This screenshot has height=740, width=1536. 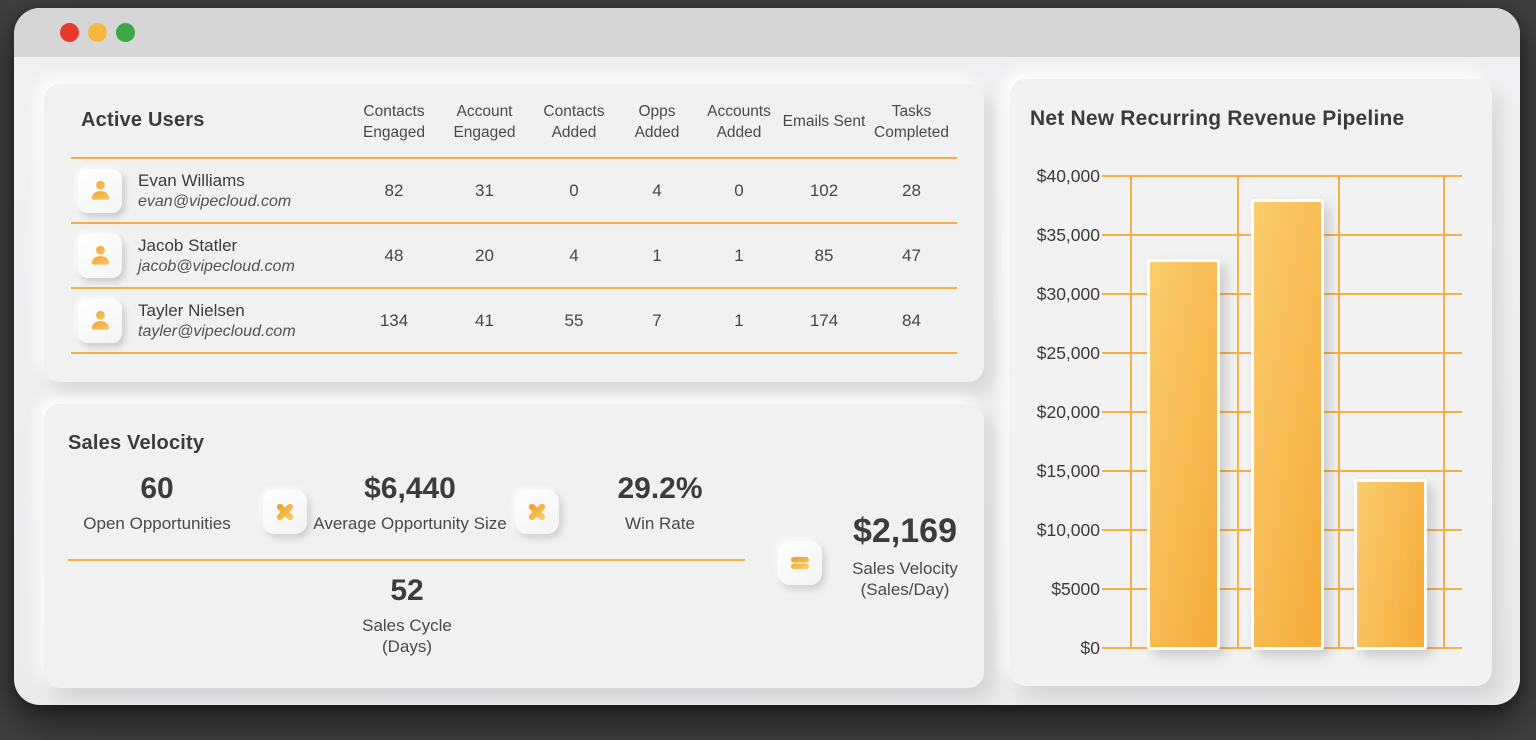 What do you see at coordinates (905, 579) in the screenshot?
I see `sales-velocity-result-label: Sales Velocity (Sales/Day)` at bounding box center [905, 579].